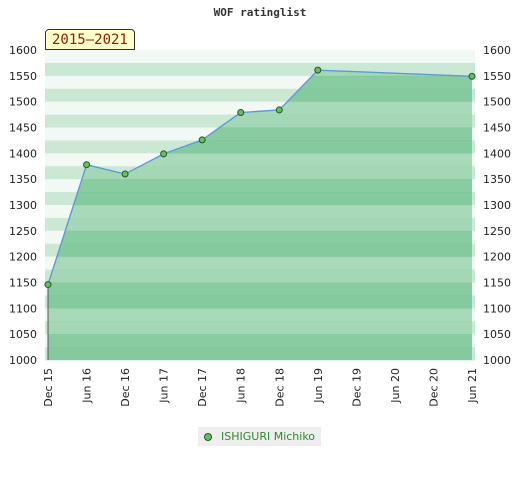 This screenshot has height=480, width=520. I want to click on legend: ISHIGURI Michiko, so click(260, 436).